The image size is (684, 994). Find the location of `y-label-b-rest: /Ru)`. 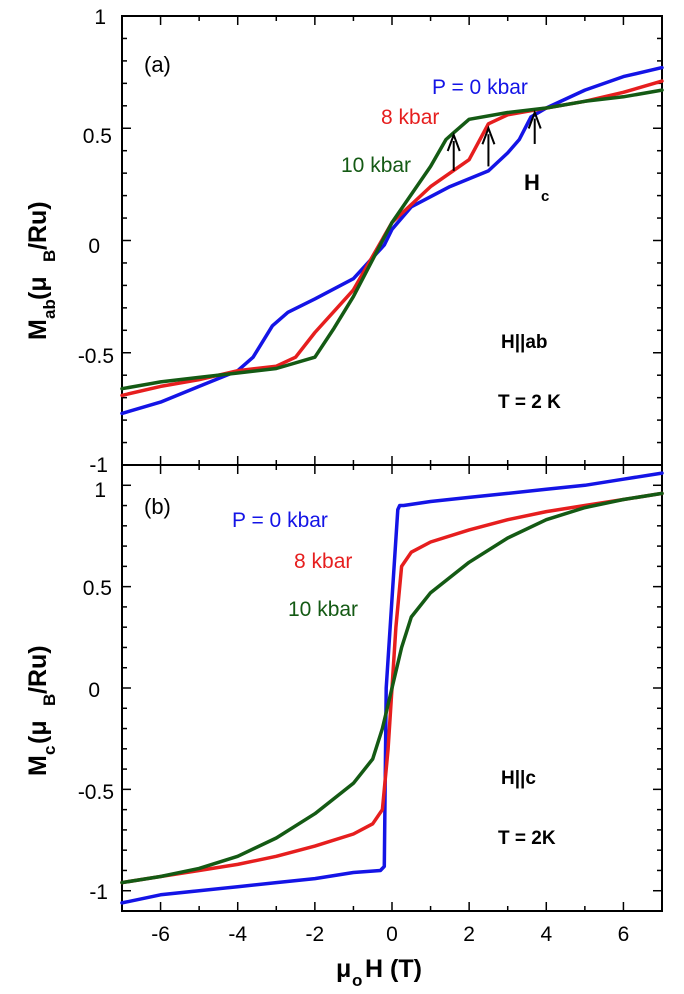

y-label-b-rest: /Ru) is located at coordinates (38, 669).